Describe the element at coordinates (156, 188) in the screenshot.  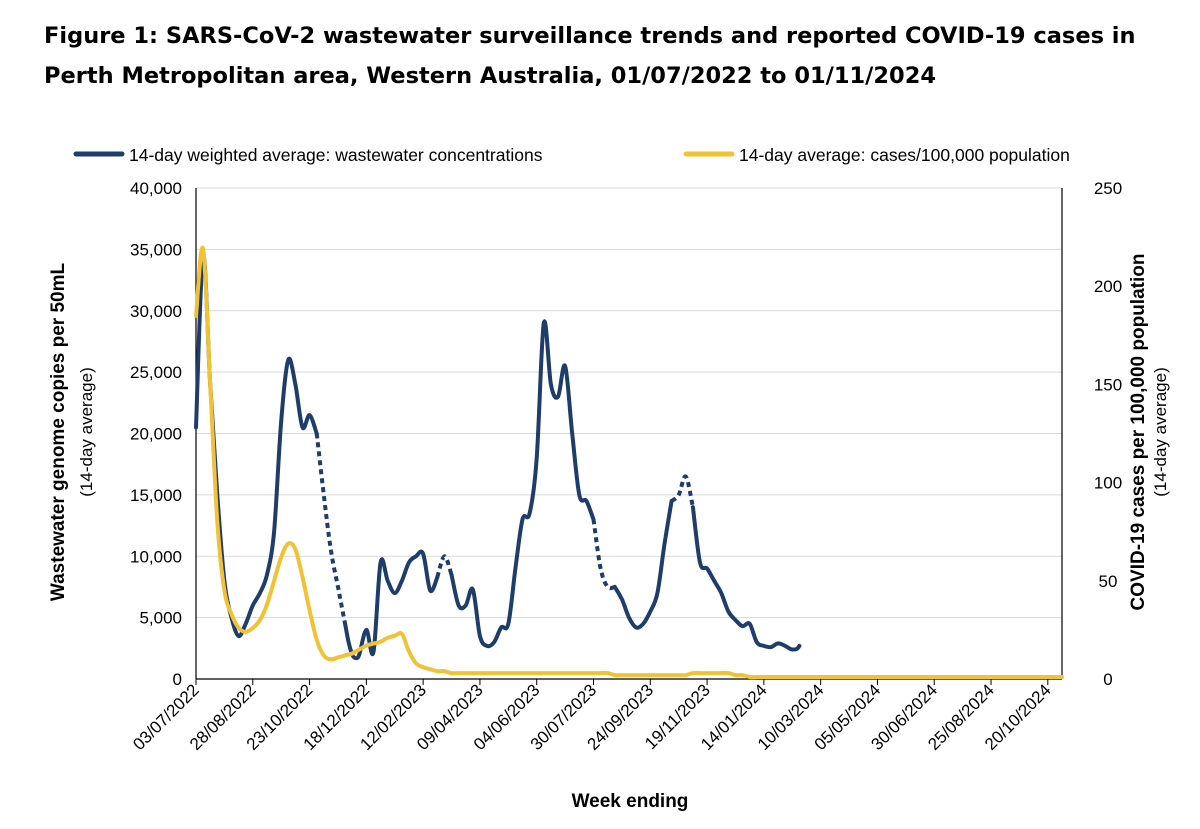
I see `y-tick-label: 40,000` at that location.